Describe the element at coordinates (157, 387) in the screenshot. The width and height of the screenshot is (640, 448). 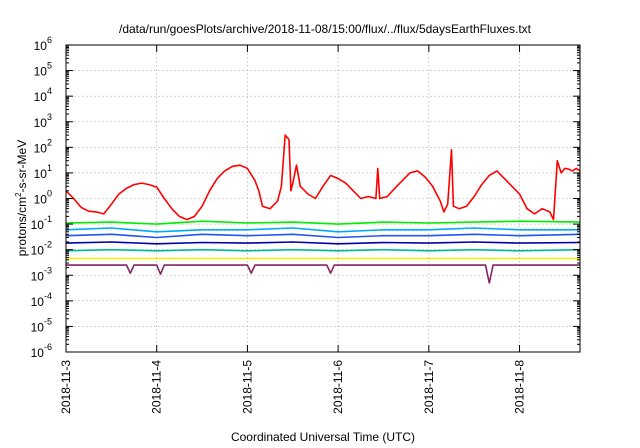
I see `x-tick-label: 2018-11-4` at that location.